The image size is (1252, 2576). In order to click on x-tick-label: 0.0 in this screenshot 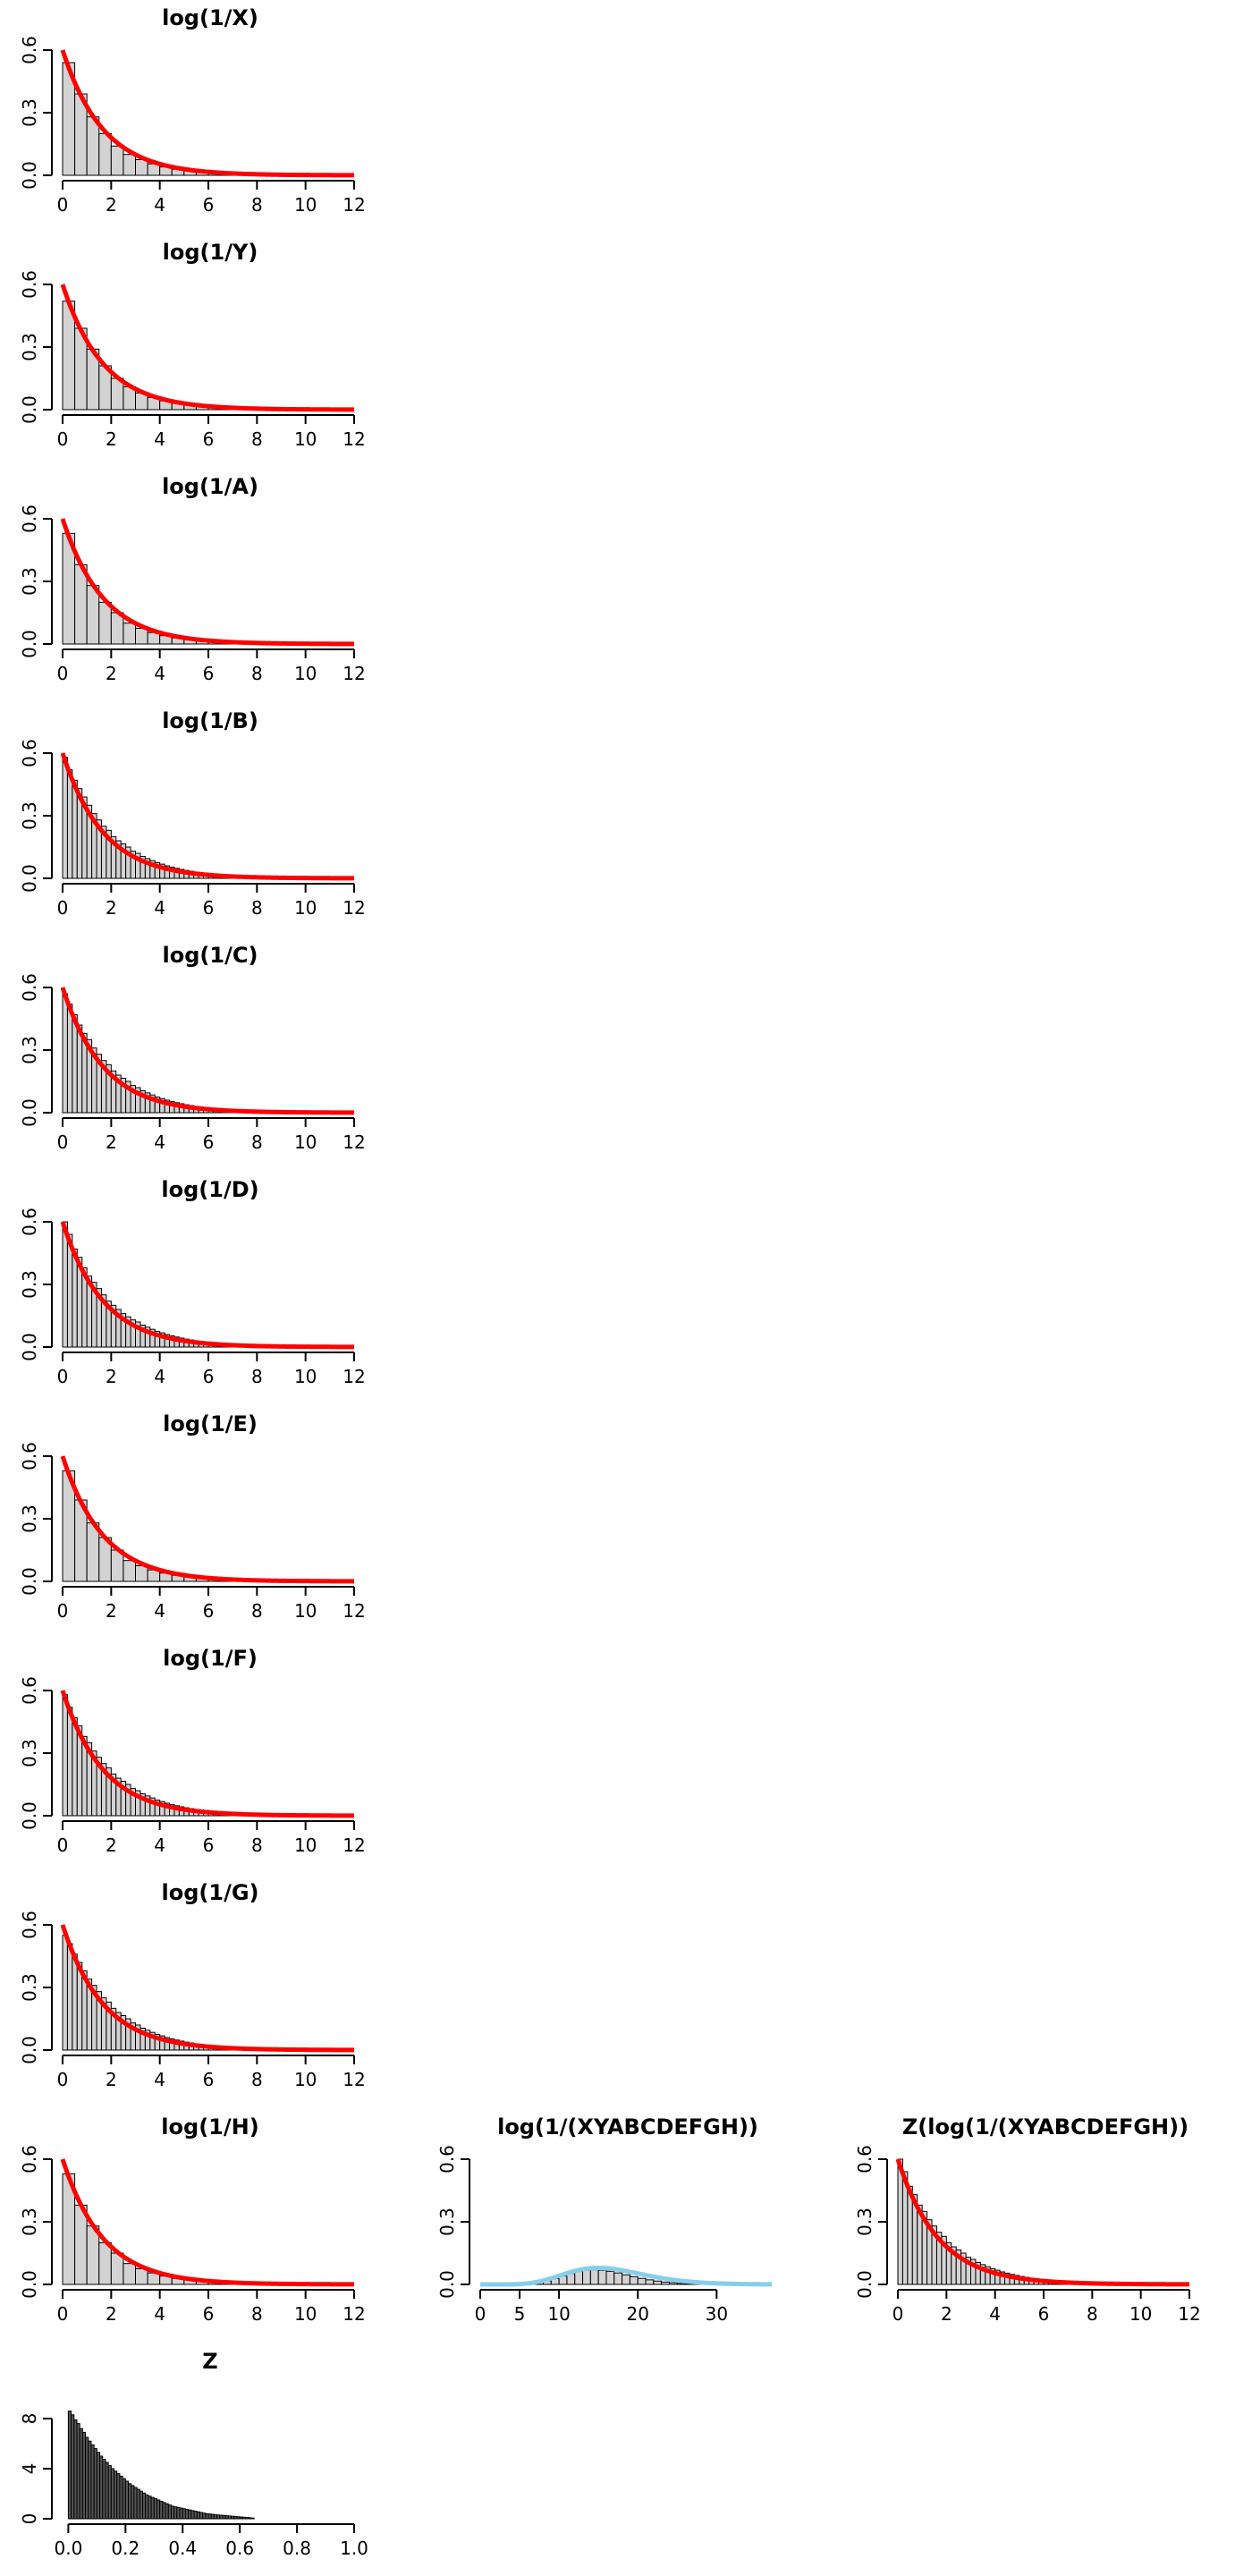, I will do `click(68, 2548)`.